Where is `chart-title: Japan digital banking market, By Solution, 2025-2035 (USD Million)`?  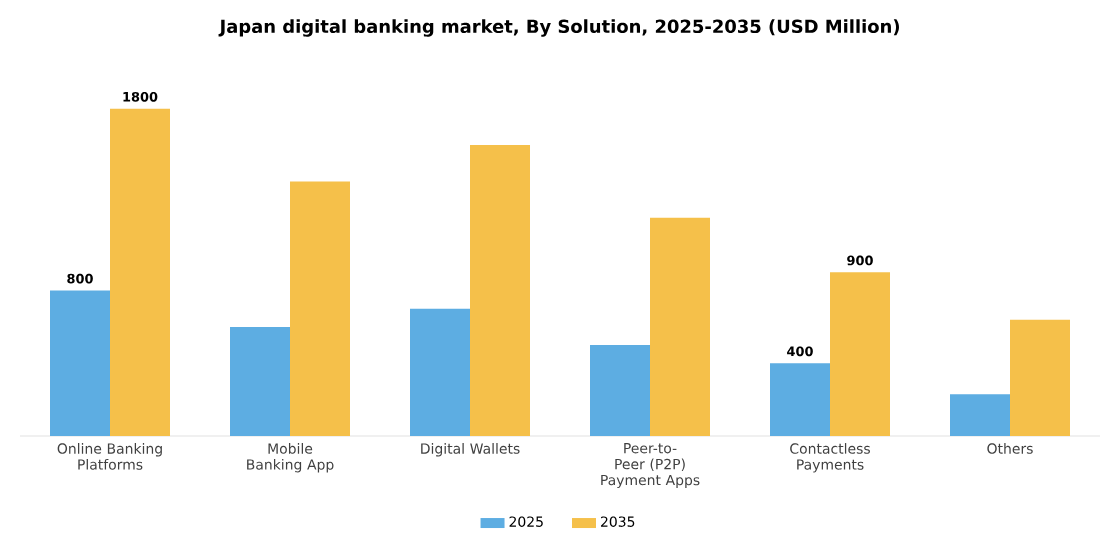 chart-title: Japan digital banking market, By Solution, 2025-2035 (USD Million) is located at coordinates (558, 28).